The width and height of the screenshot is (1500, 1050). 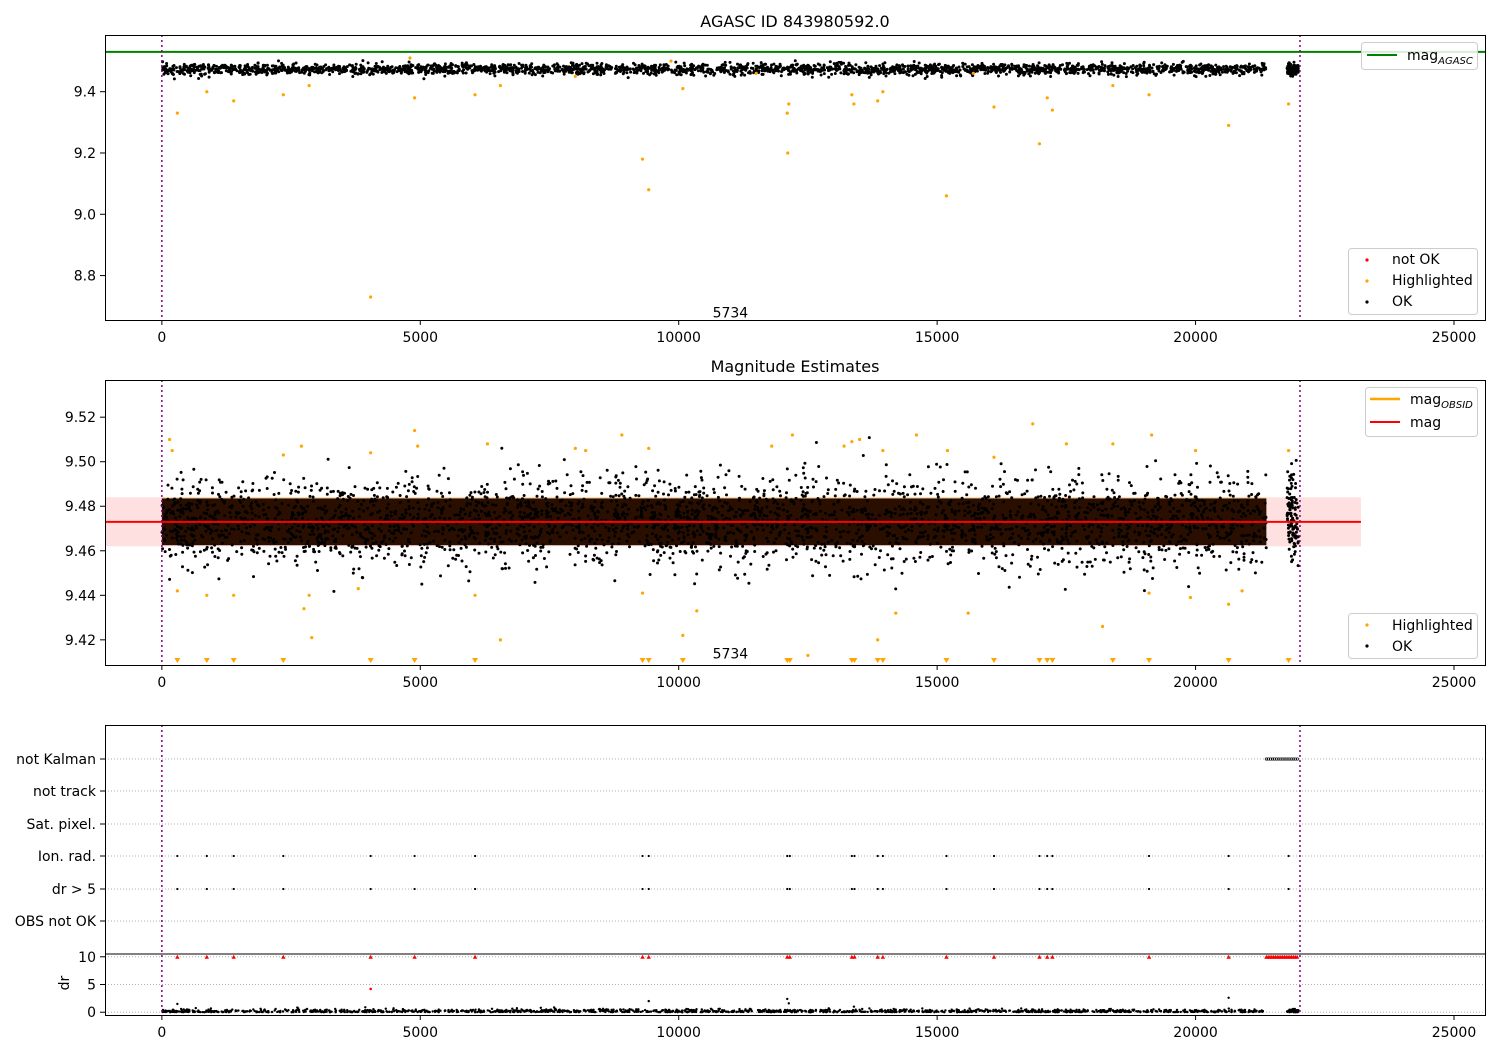 I want to click on legend-not-ok-label: not OK, so click(x=1416, y=260).